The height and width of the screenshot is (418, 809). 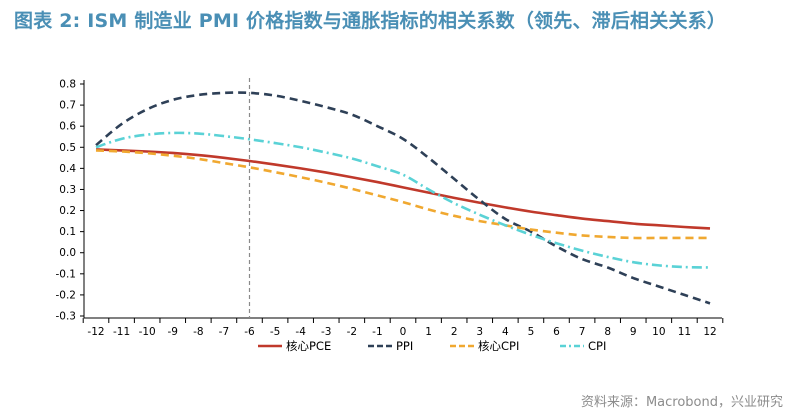 I want to click on legend-label-2: 核心CPI, so click(x=498, y=346).